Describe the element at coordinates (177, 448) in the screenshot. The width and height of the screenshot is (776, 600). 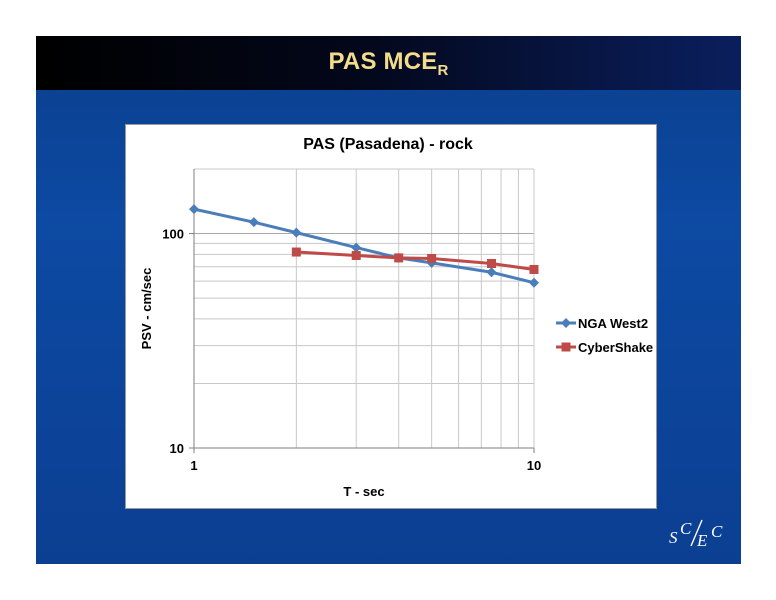
I see `y-tick-label: 10` at that location.